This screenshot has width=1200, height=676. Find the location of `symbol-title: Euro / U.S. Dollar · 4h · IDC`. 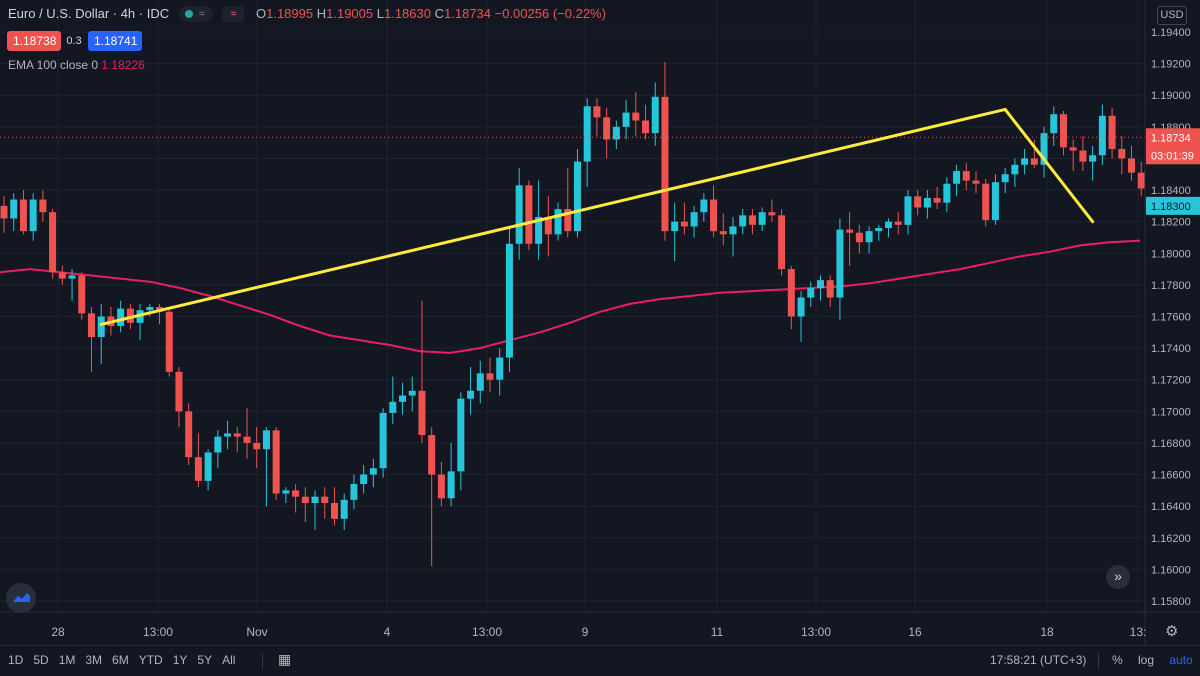

symbol-title: Euro / U.S. Dollar · 4h · IDC is located at coordinates (89, 13).